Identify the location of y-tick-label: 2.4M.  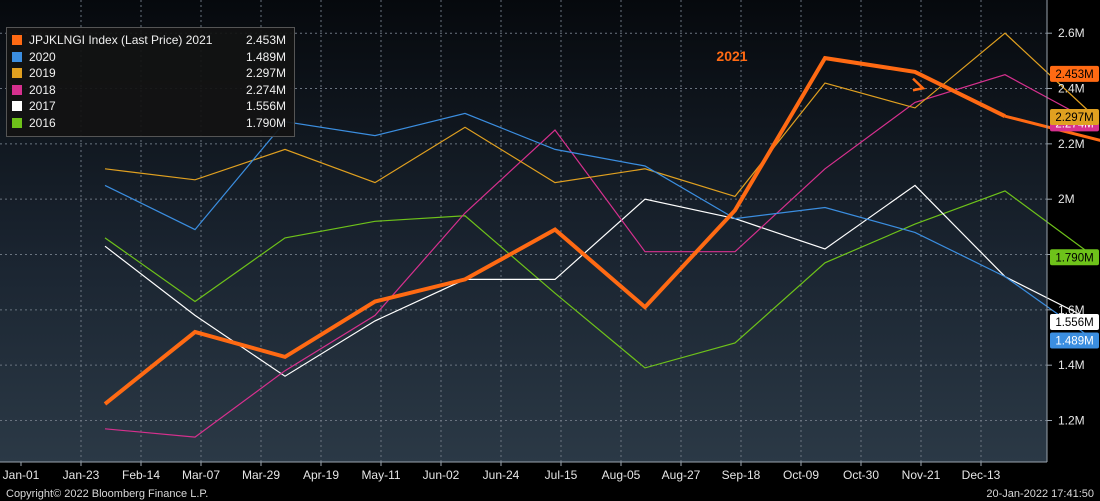
(1071, 89).